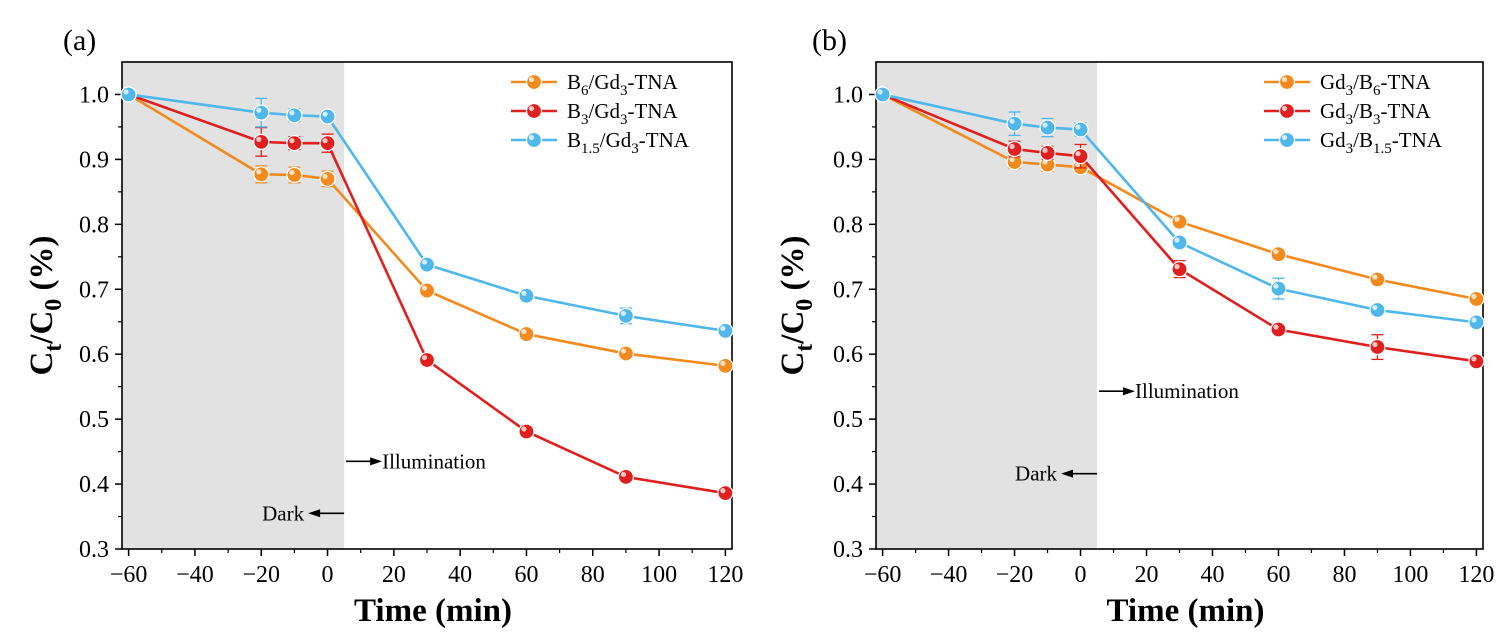 The height and width of the screenshot is (633, 1501). Describe the element at coordinates (1476, 575) in the screenshot. I see `x-tick-label: 120` at that location.